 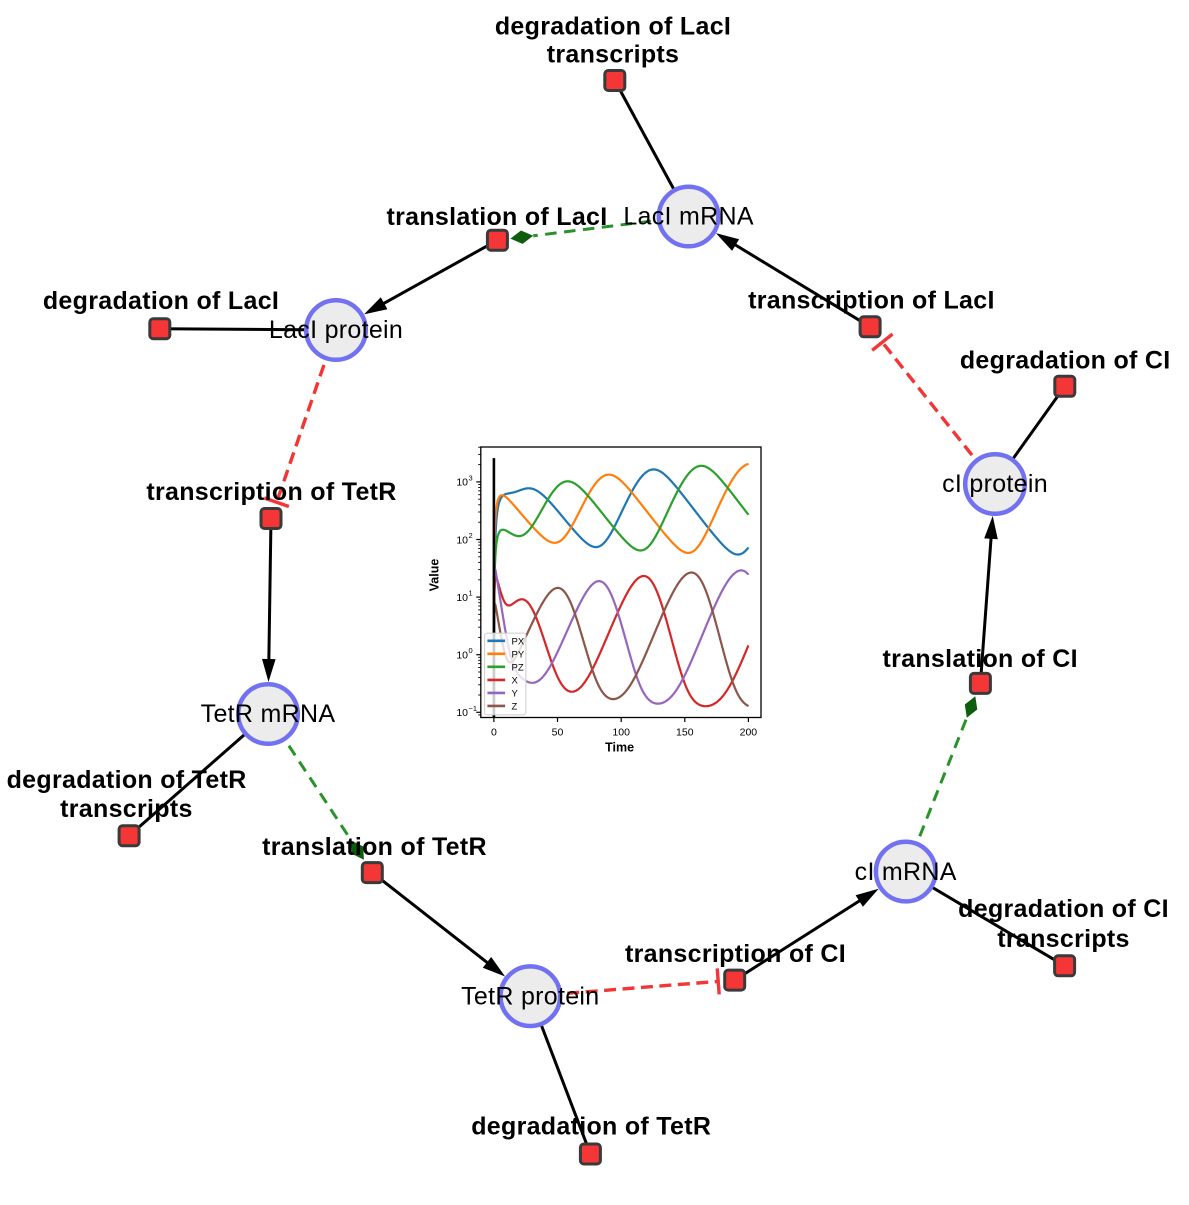 I want to click on svg-text: LacI mRNA, so click(x=688, y=217).